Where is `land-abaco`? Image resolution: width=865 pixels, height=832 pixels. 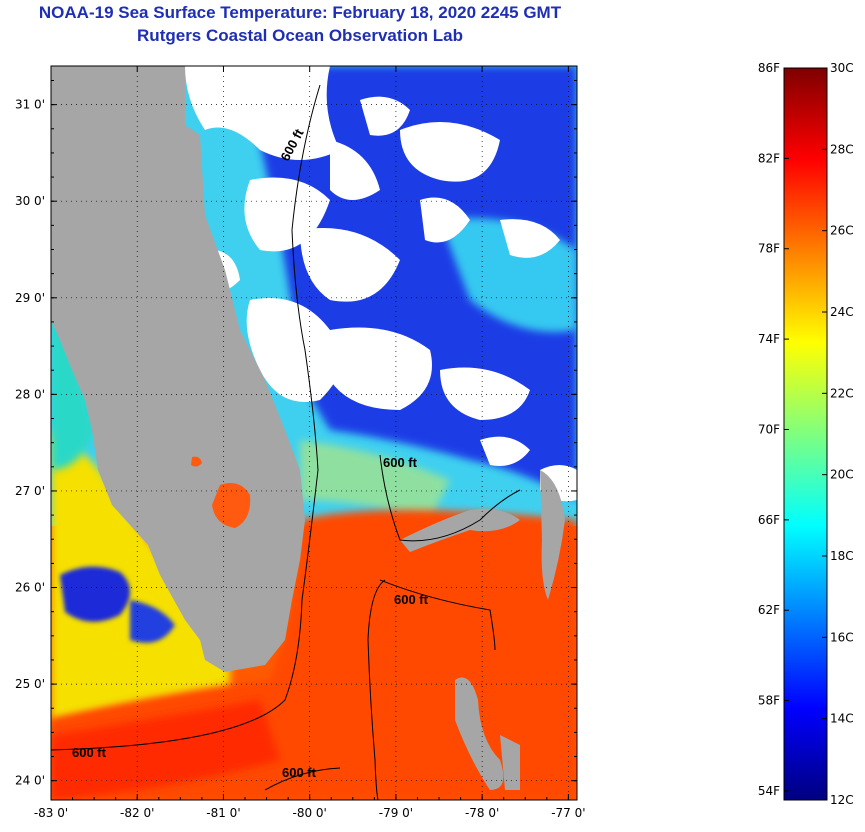 land-abaco is located at coordinates (552, 535).